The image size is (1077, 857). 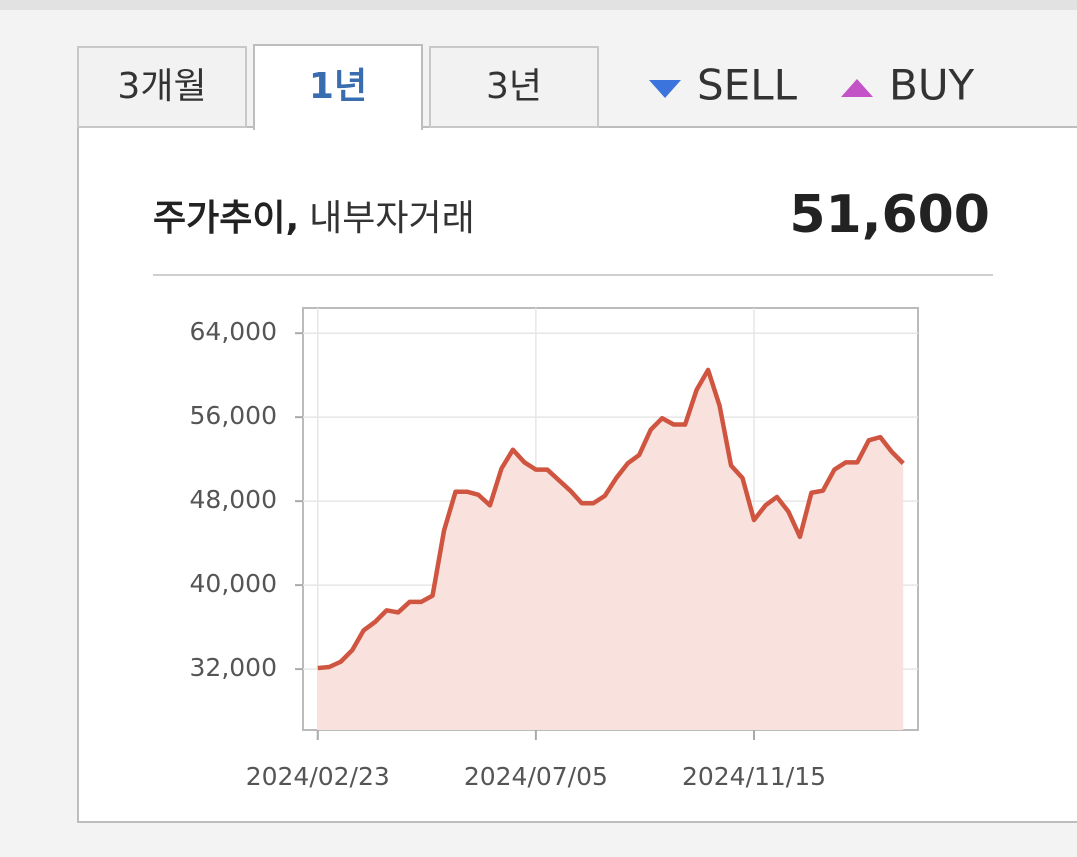 What do you see at coordinates (318, 776) in the screenshot?
I see `x-tick-label: 2024/02/23` at bounding box center [318, 776].